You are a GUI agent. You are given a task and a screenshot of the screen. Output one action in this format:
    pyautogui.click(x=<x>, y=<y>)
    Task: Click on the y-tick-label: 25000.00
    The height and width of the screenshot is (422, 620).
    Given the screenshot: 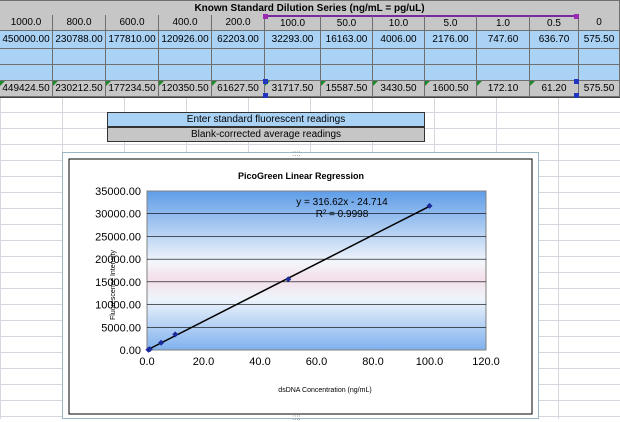 What is the action you would take?
    pyautogui.click(x=118, y=237)
    